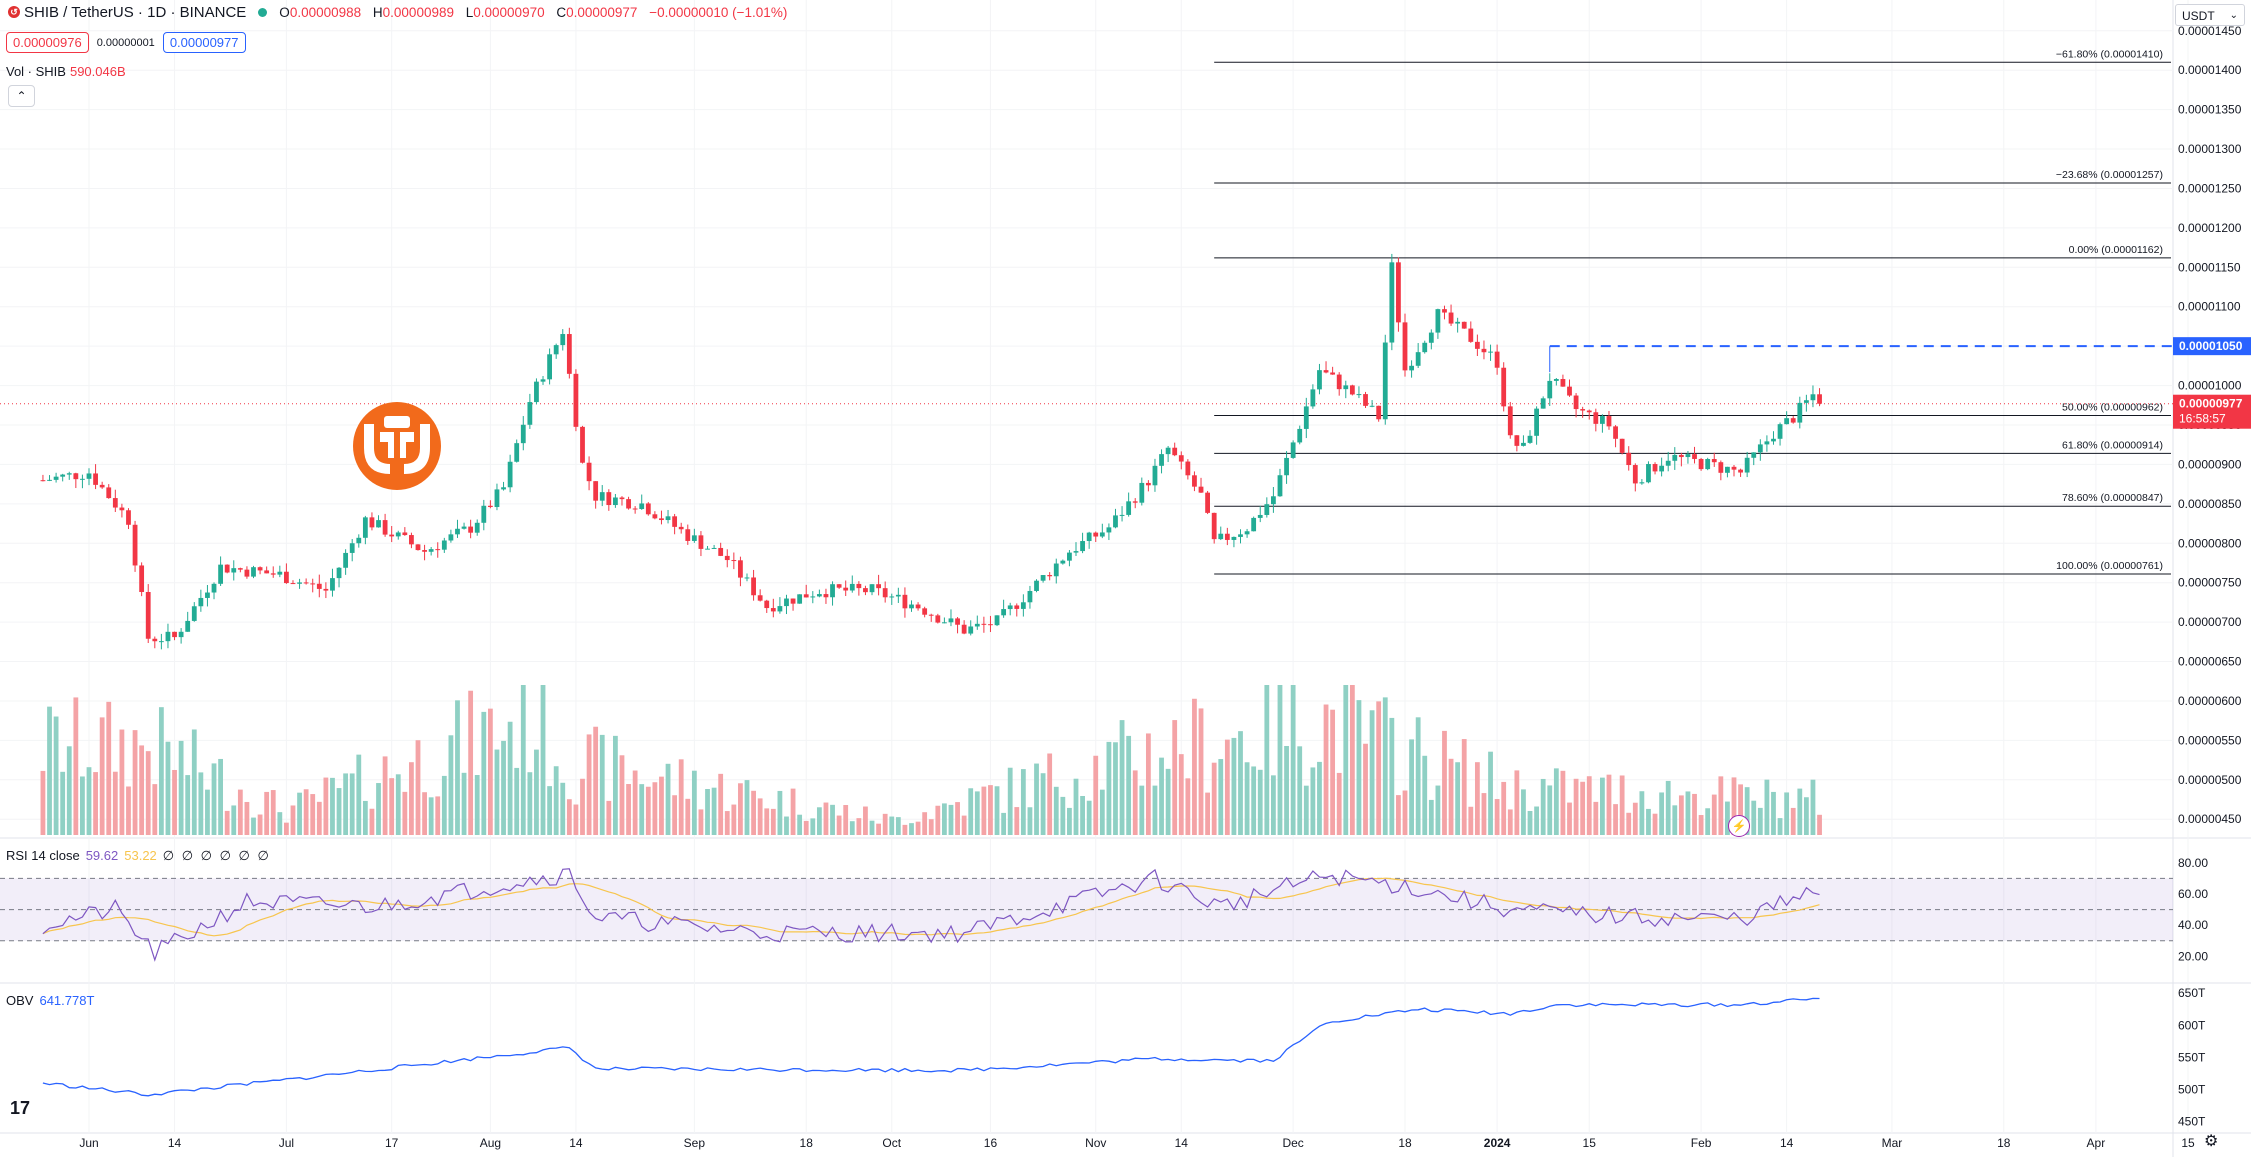 The height and width of the screenshot is (1157, 2251). Describe the element at coordinates (1739, 826) in the screenshot. I see `lightning-icon: ⚡` at that location.